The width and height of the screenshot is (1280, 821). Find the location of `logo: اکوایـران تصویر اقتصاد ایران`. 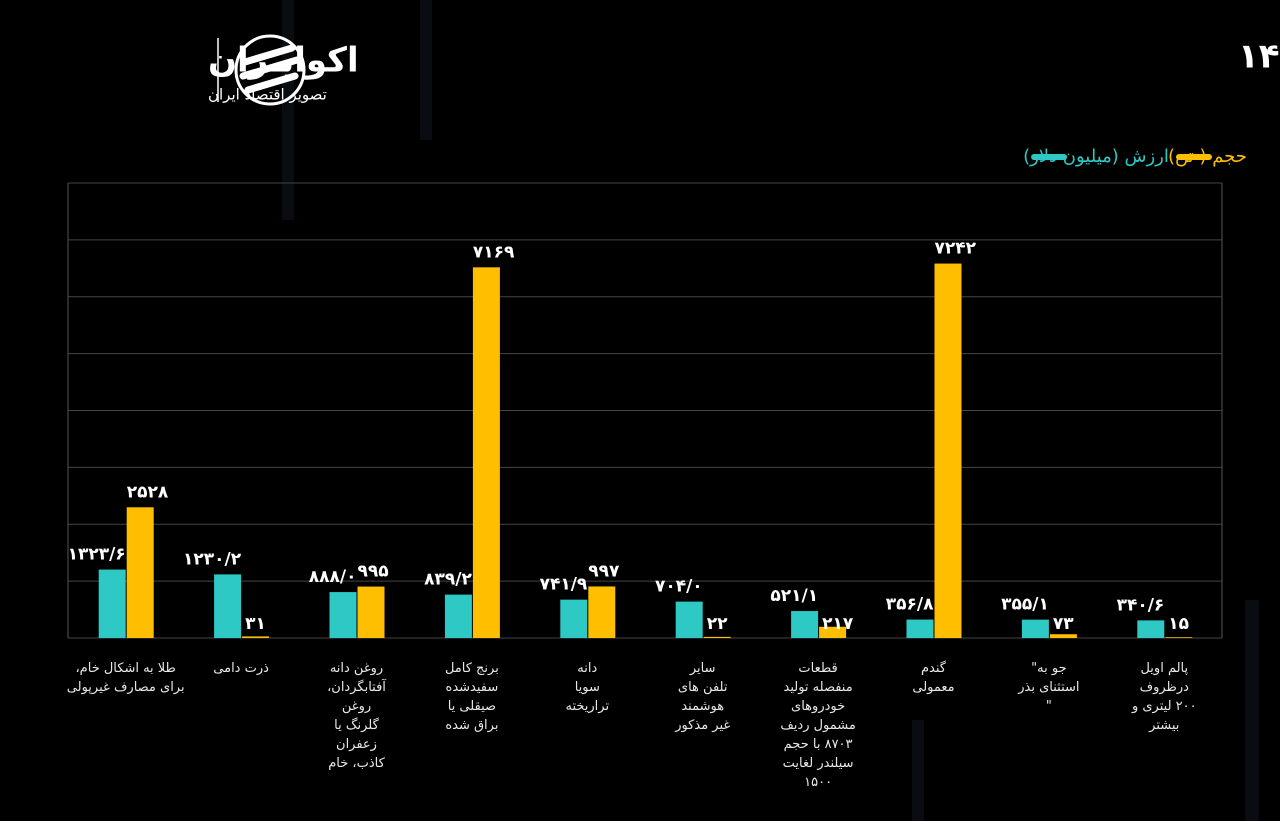

logo: اکوایـران تصویر اقتصاد ایران is located at coordinates (283, 70).